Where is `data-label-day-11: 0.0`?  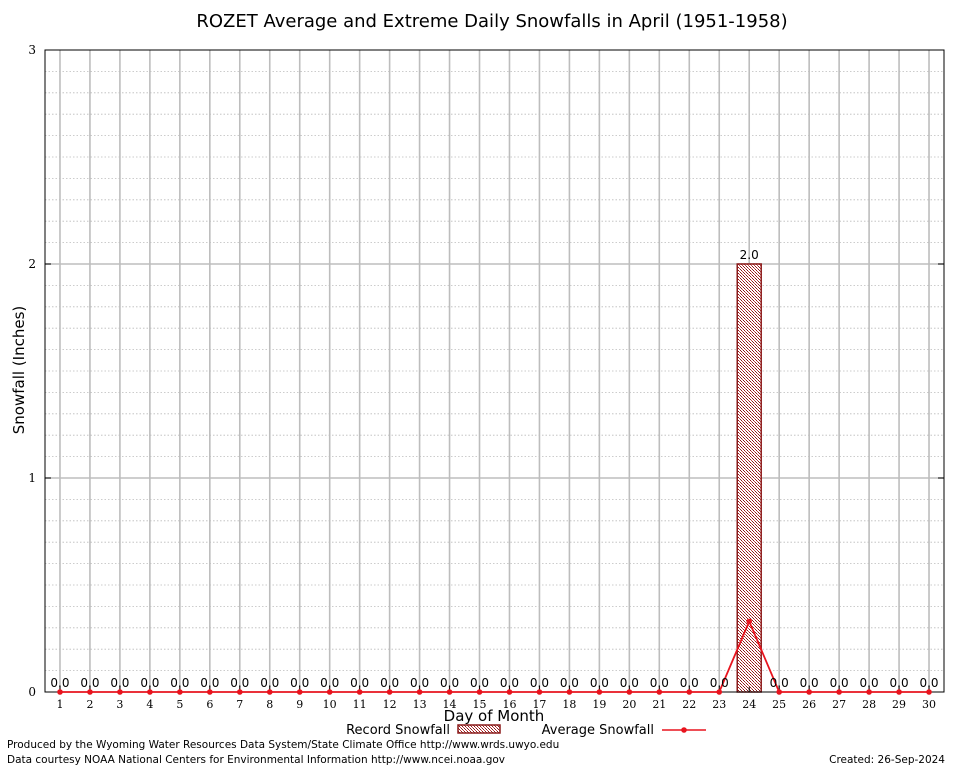
data-label-day-11: 0.0 is located at coordinates (359, 683).